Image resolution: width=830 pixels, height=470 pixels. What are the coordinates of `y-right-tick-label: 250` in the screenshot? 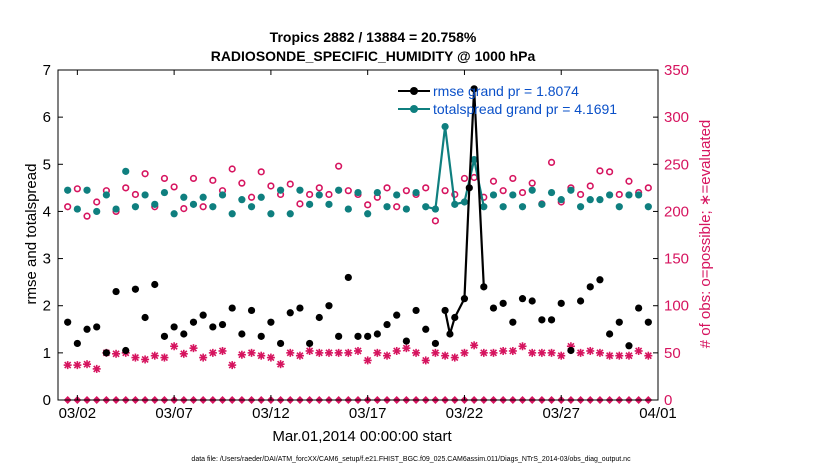 It's located at (676, 164).